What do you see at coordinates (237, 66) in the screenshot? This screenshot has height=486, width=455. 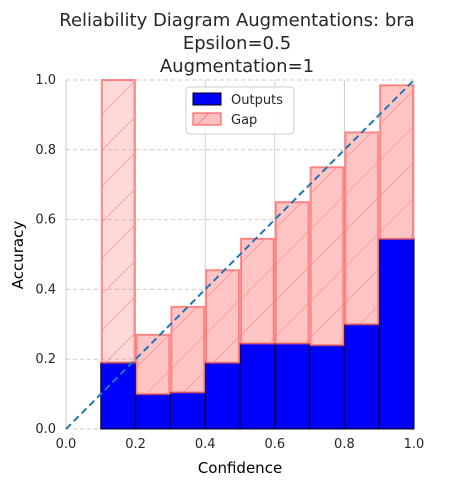 I see `chart-title-line-3: Augmentation=1` at bounding box center [237, 66].